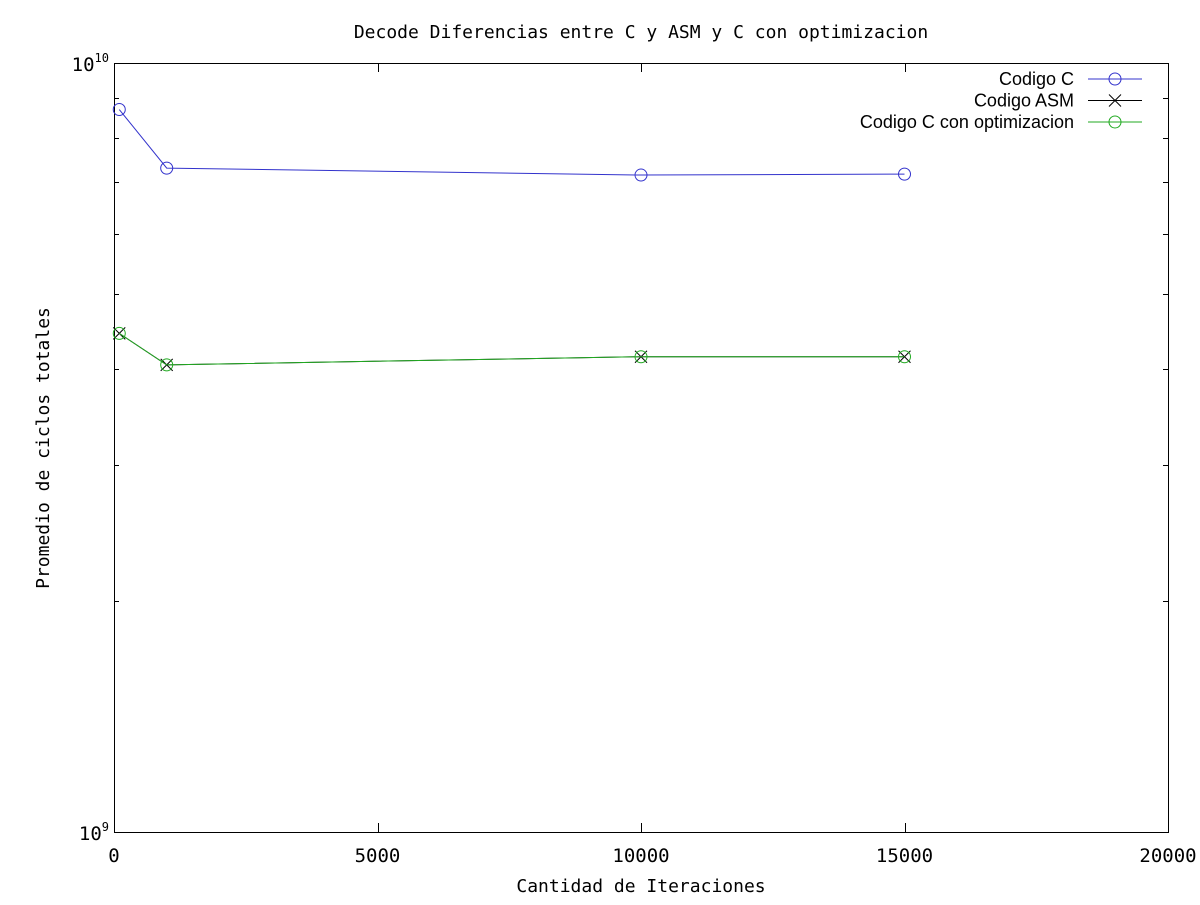  What do you see at coordinates (90, 63) in the screenshot?
I see `y-tick-label: 1010` at bounding box center [90, 63].